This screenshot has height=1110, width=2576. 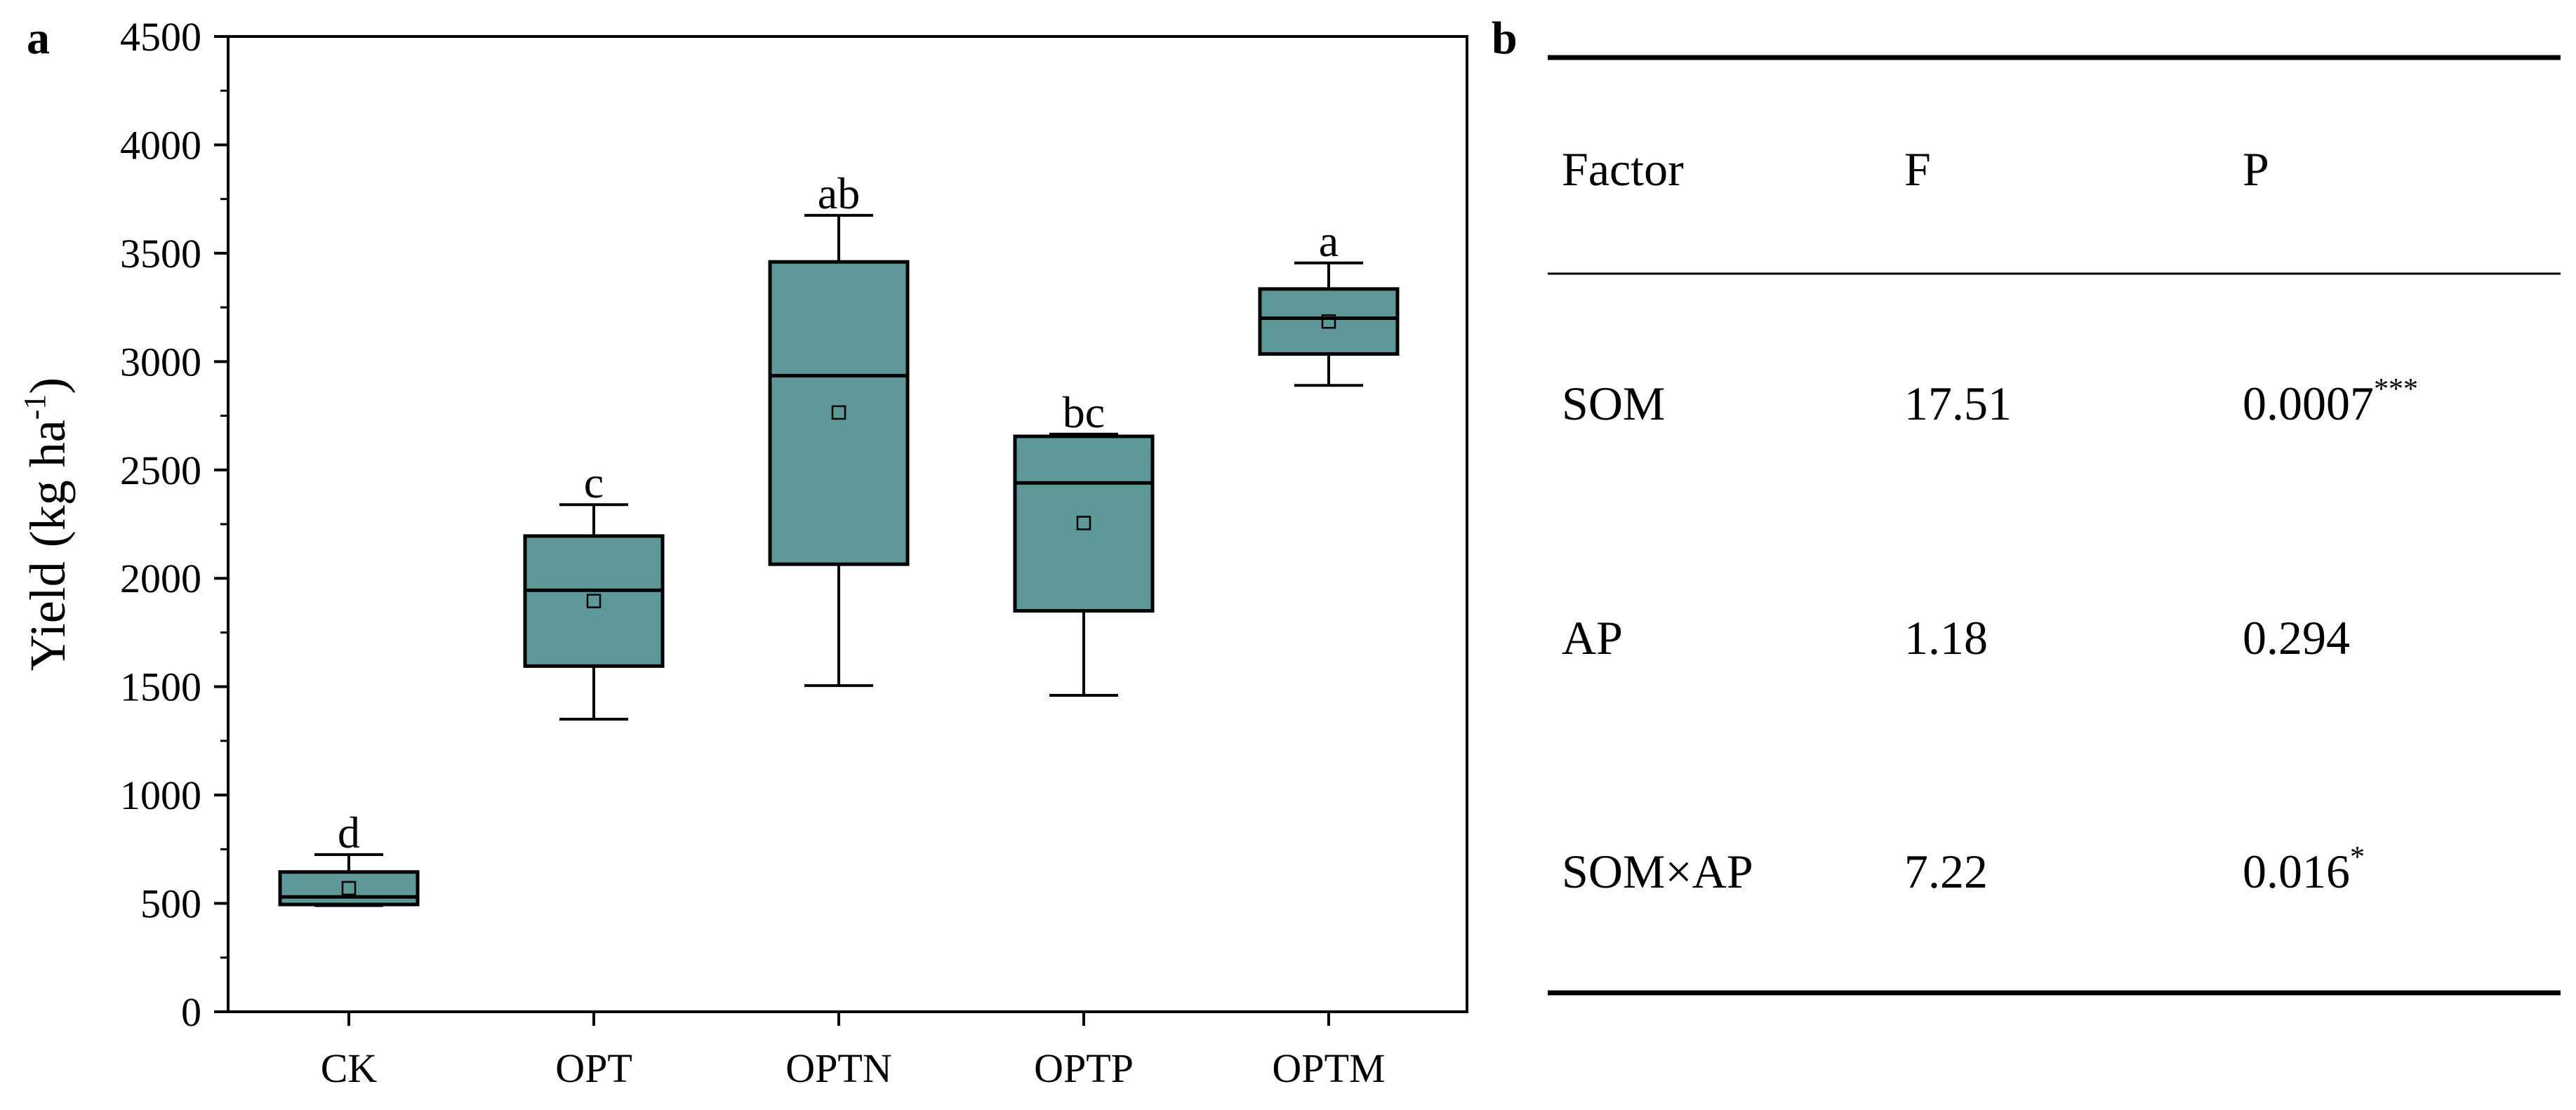 I want to click on header-f: F, so click(x=1918, y=169).